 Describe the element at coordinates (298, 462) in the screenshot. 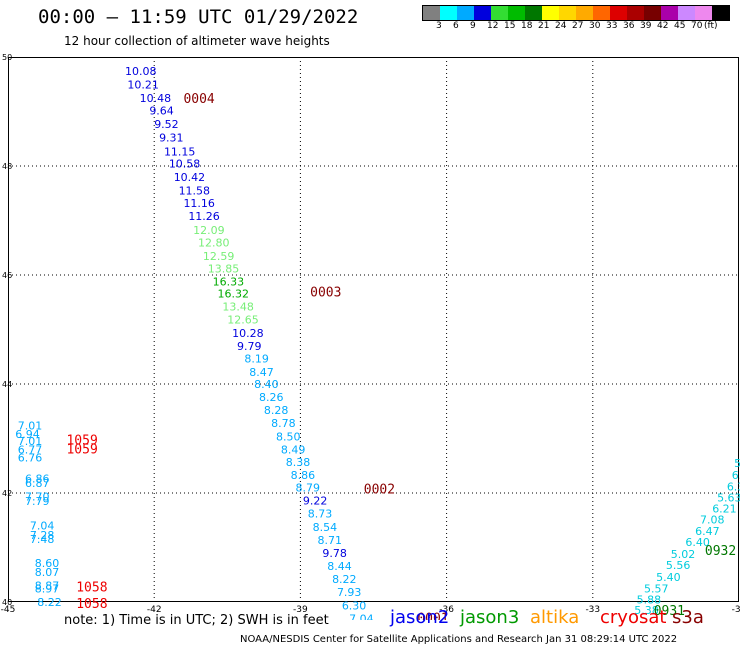

I see `wave-height-value: 8.38` at that location.